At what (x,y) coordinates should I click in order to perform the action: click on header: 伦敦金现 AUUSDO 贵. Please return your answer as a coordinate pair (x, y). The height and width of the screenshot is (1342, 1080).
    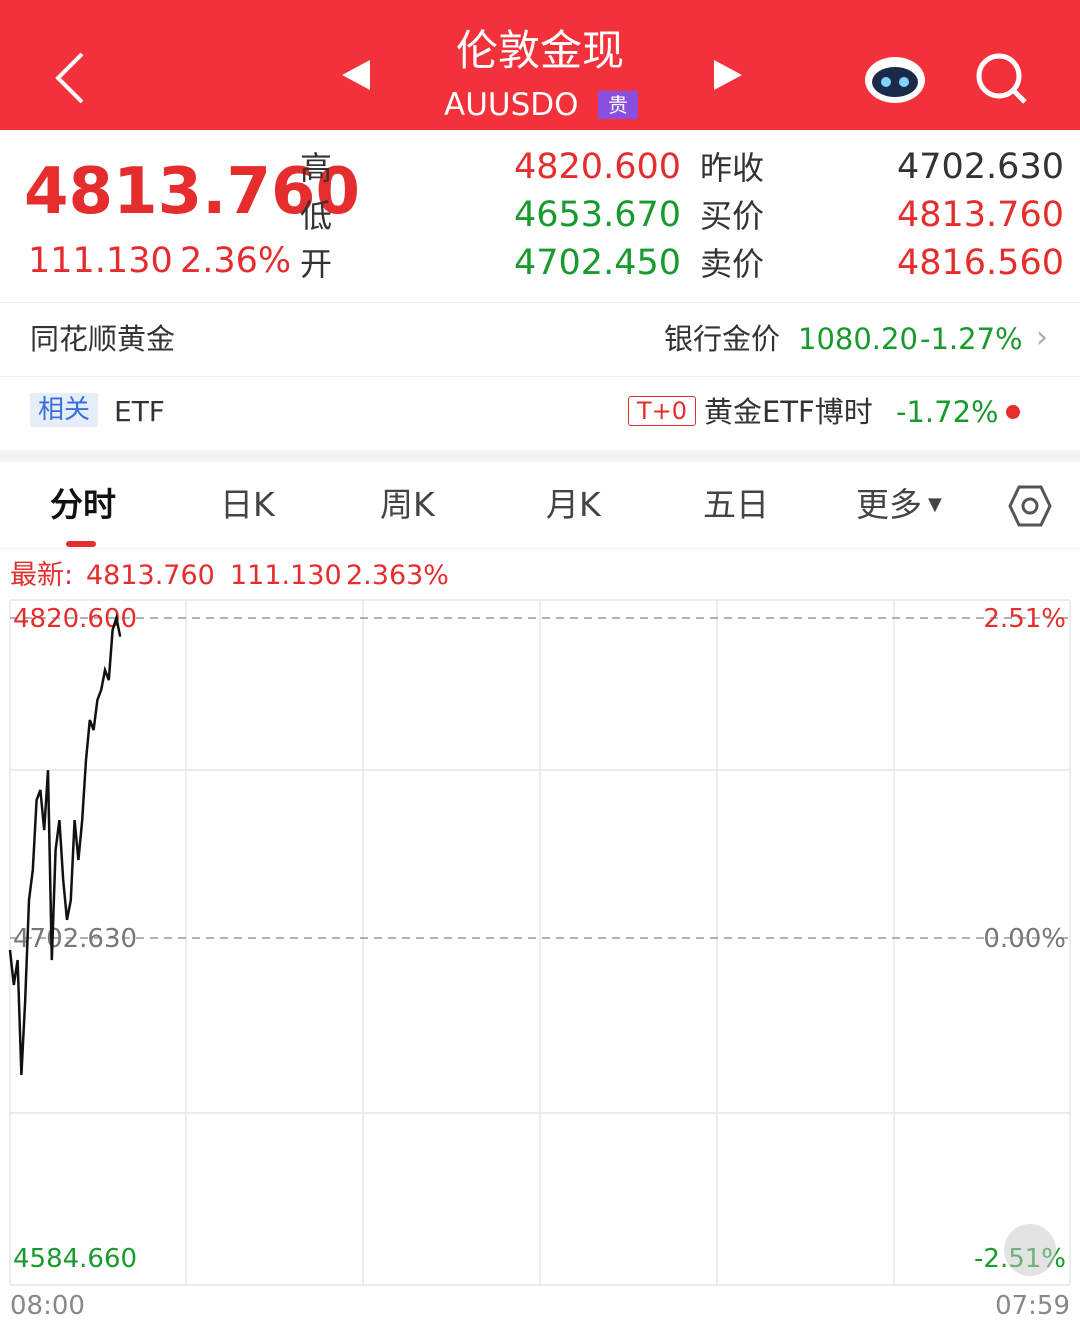
    Looking at the image, I should click on (540, 65).